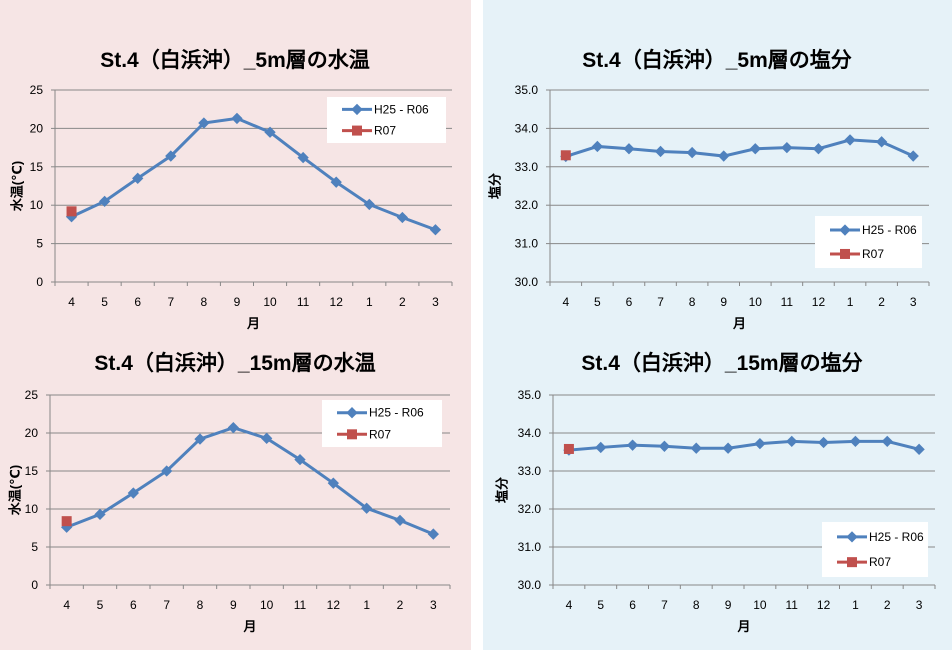  I want to click on y-tick-label: 10, so click(37, 205).